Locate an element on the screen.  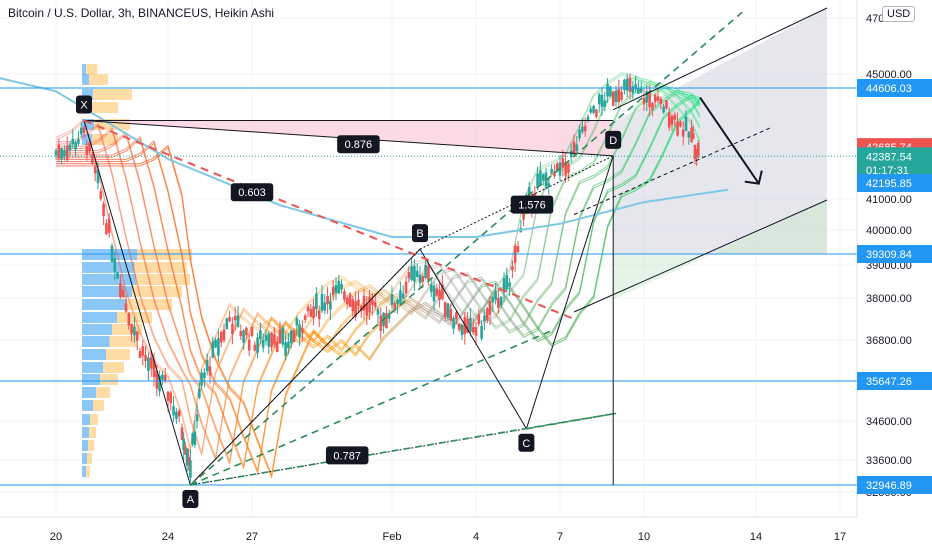
ab-dotted is located at coordinates (305, 367).